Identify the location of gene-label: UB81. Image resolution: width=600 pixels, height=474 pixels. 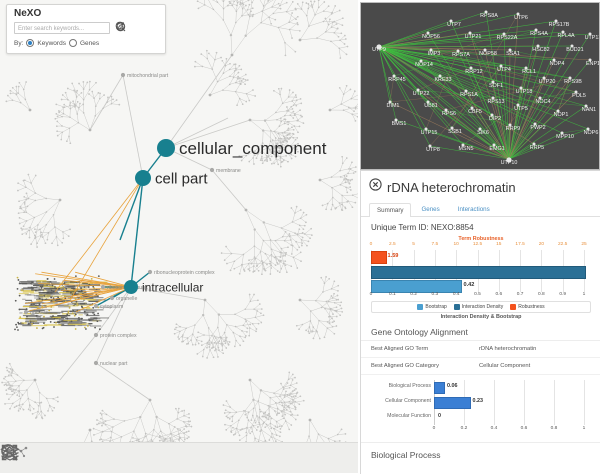
(431, 106).